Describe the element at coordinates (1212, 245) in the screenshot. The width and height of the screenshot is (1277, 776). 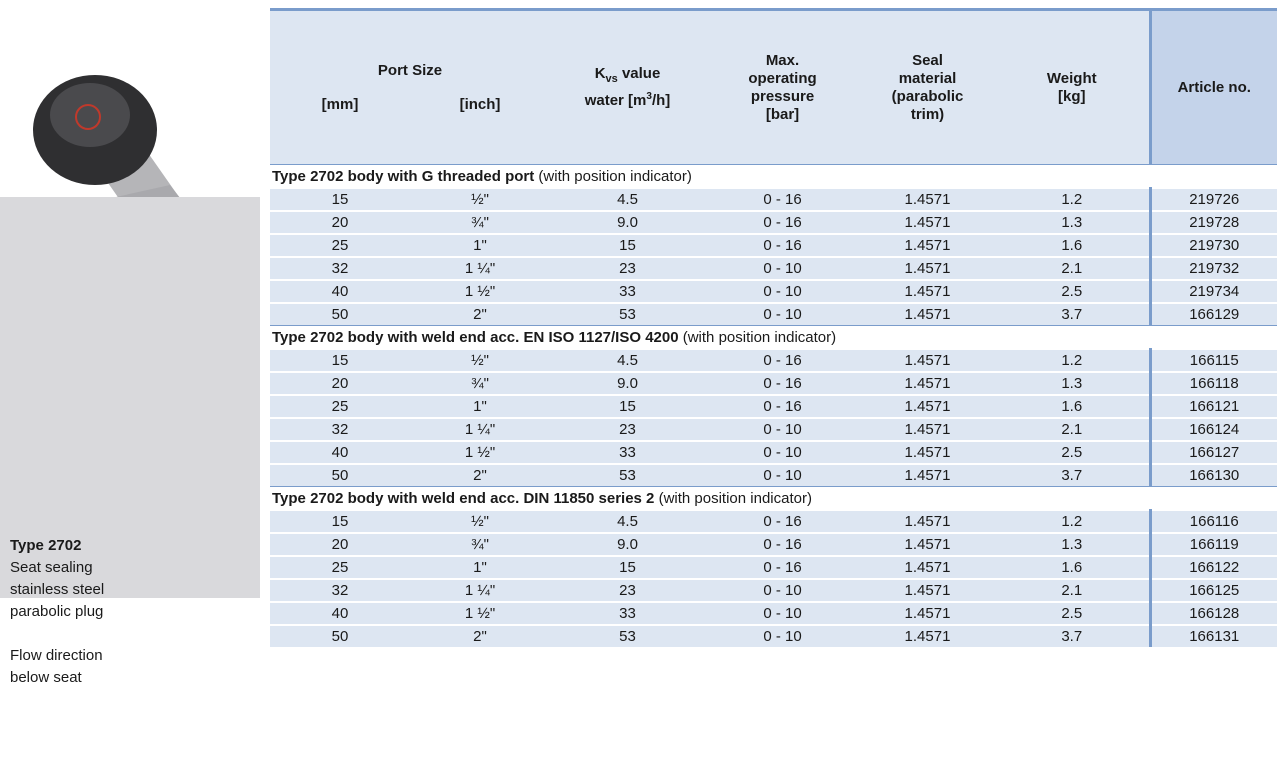
I see `cell: 219730` at that location.